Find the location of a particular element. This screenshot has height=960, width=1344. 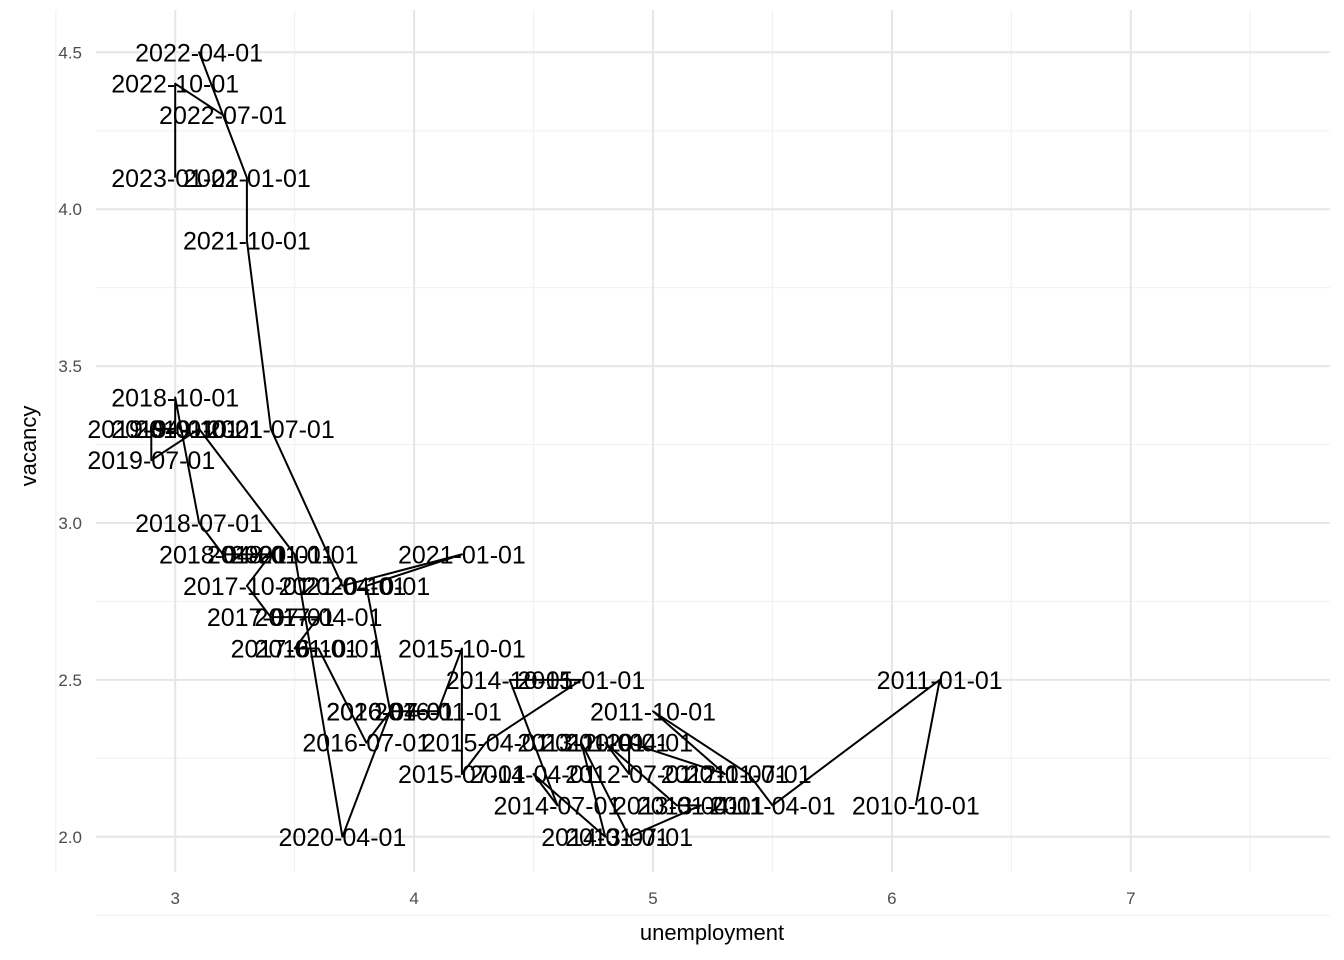

point-label: 2017-01-01 is located at coordinates (295, 650).